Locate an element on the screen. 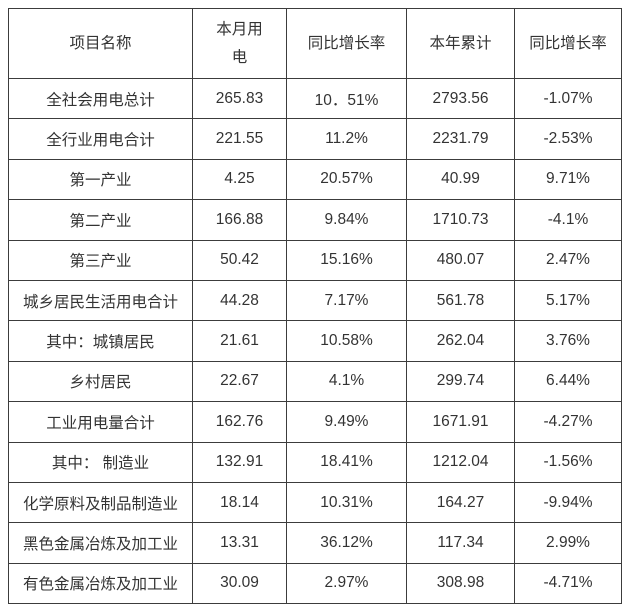 The image size is (630, 611). value-cell: 162.76 is located at coordinates (239, 422).